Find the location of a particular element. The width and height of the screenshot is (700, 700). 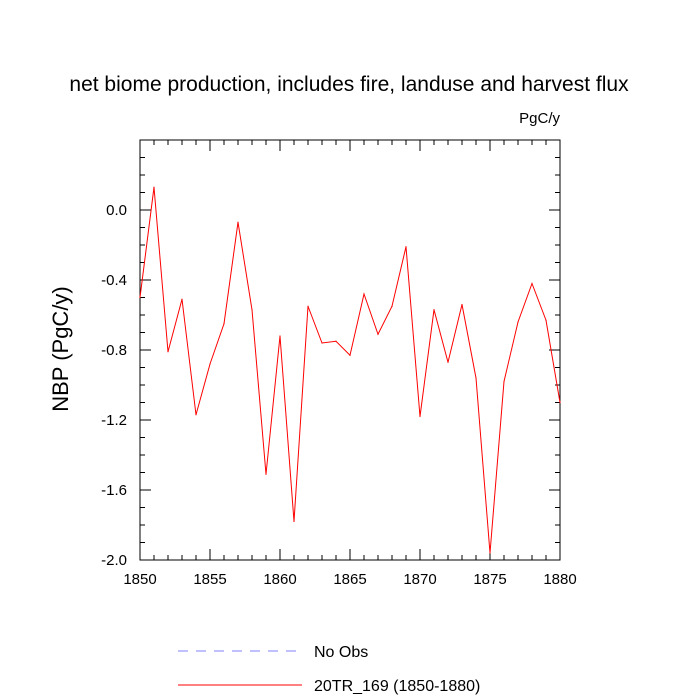

x-tick-label: 1855 is located at coordinates (209, 579).